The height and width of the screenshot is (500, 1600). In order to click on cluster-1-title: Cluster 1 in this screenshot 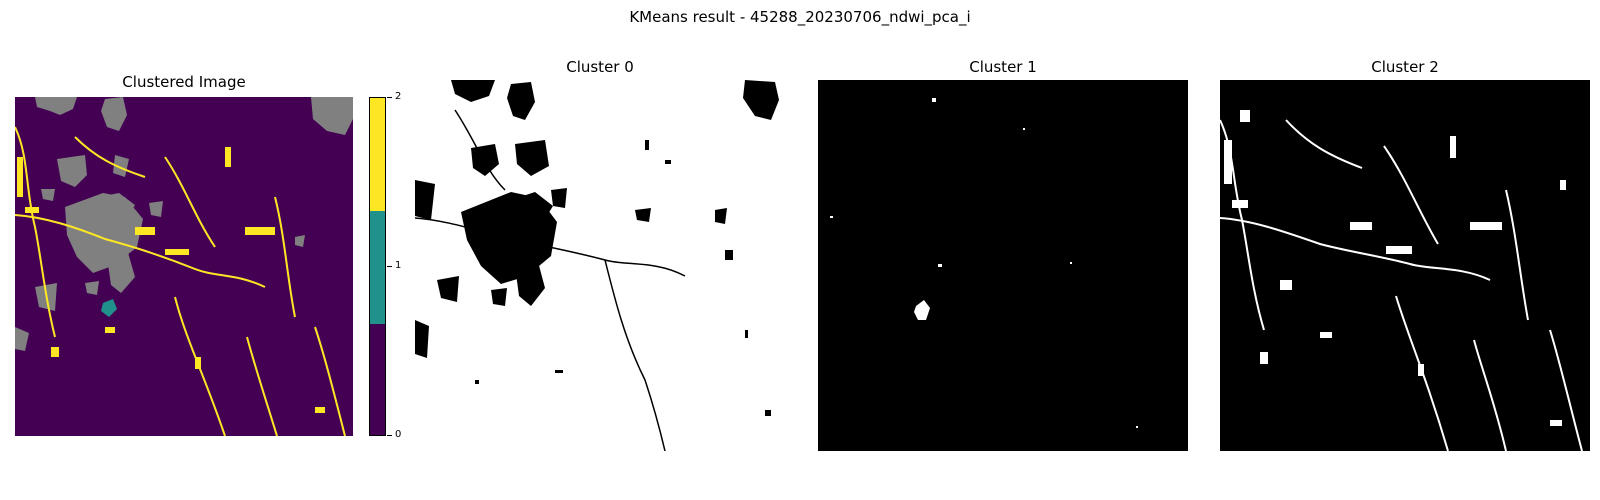, I will do `click(1003, 67)`.